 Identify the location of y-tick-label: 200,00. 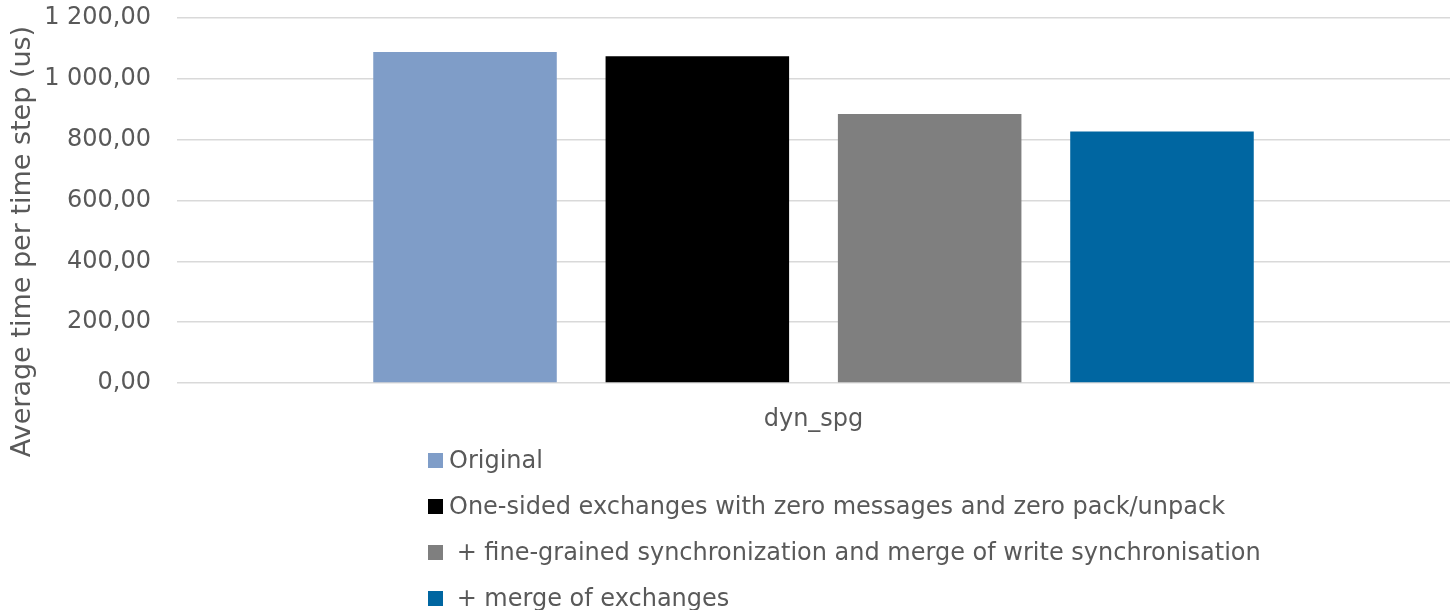
(109, 320).